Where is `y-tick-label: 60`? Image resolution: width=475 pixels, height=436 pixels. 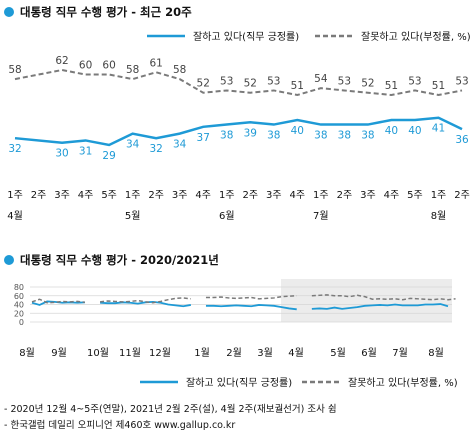
y-tick-label: 60 is located at coordinates (19, 296).